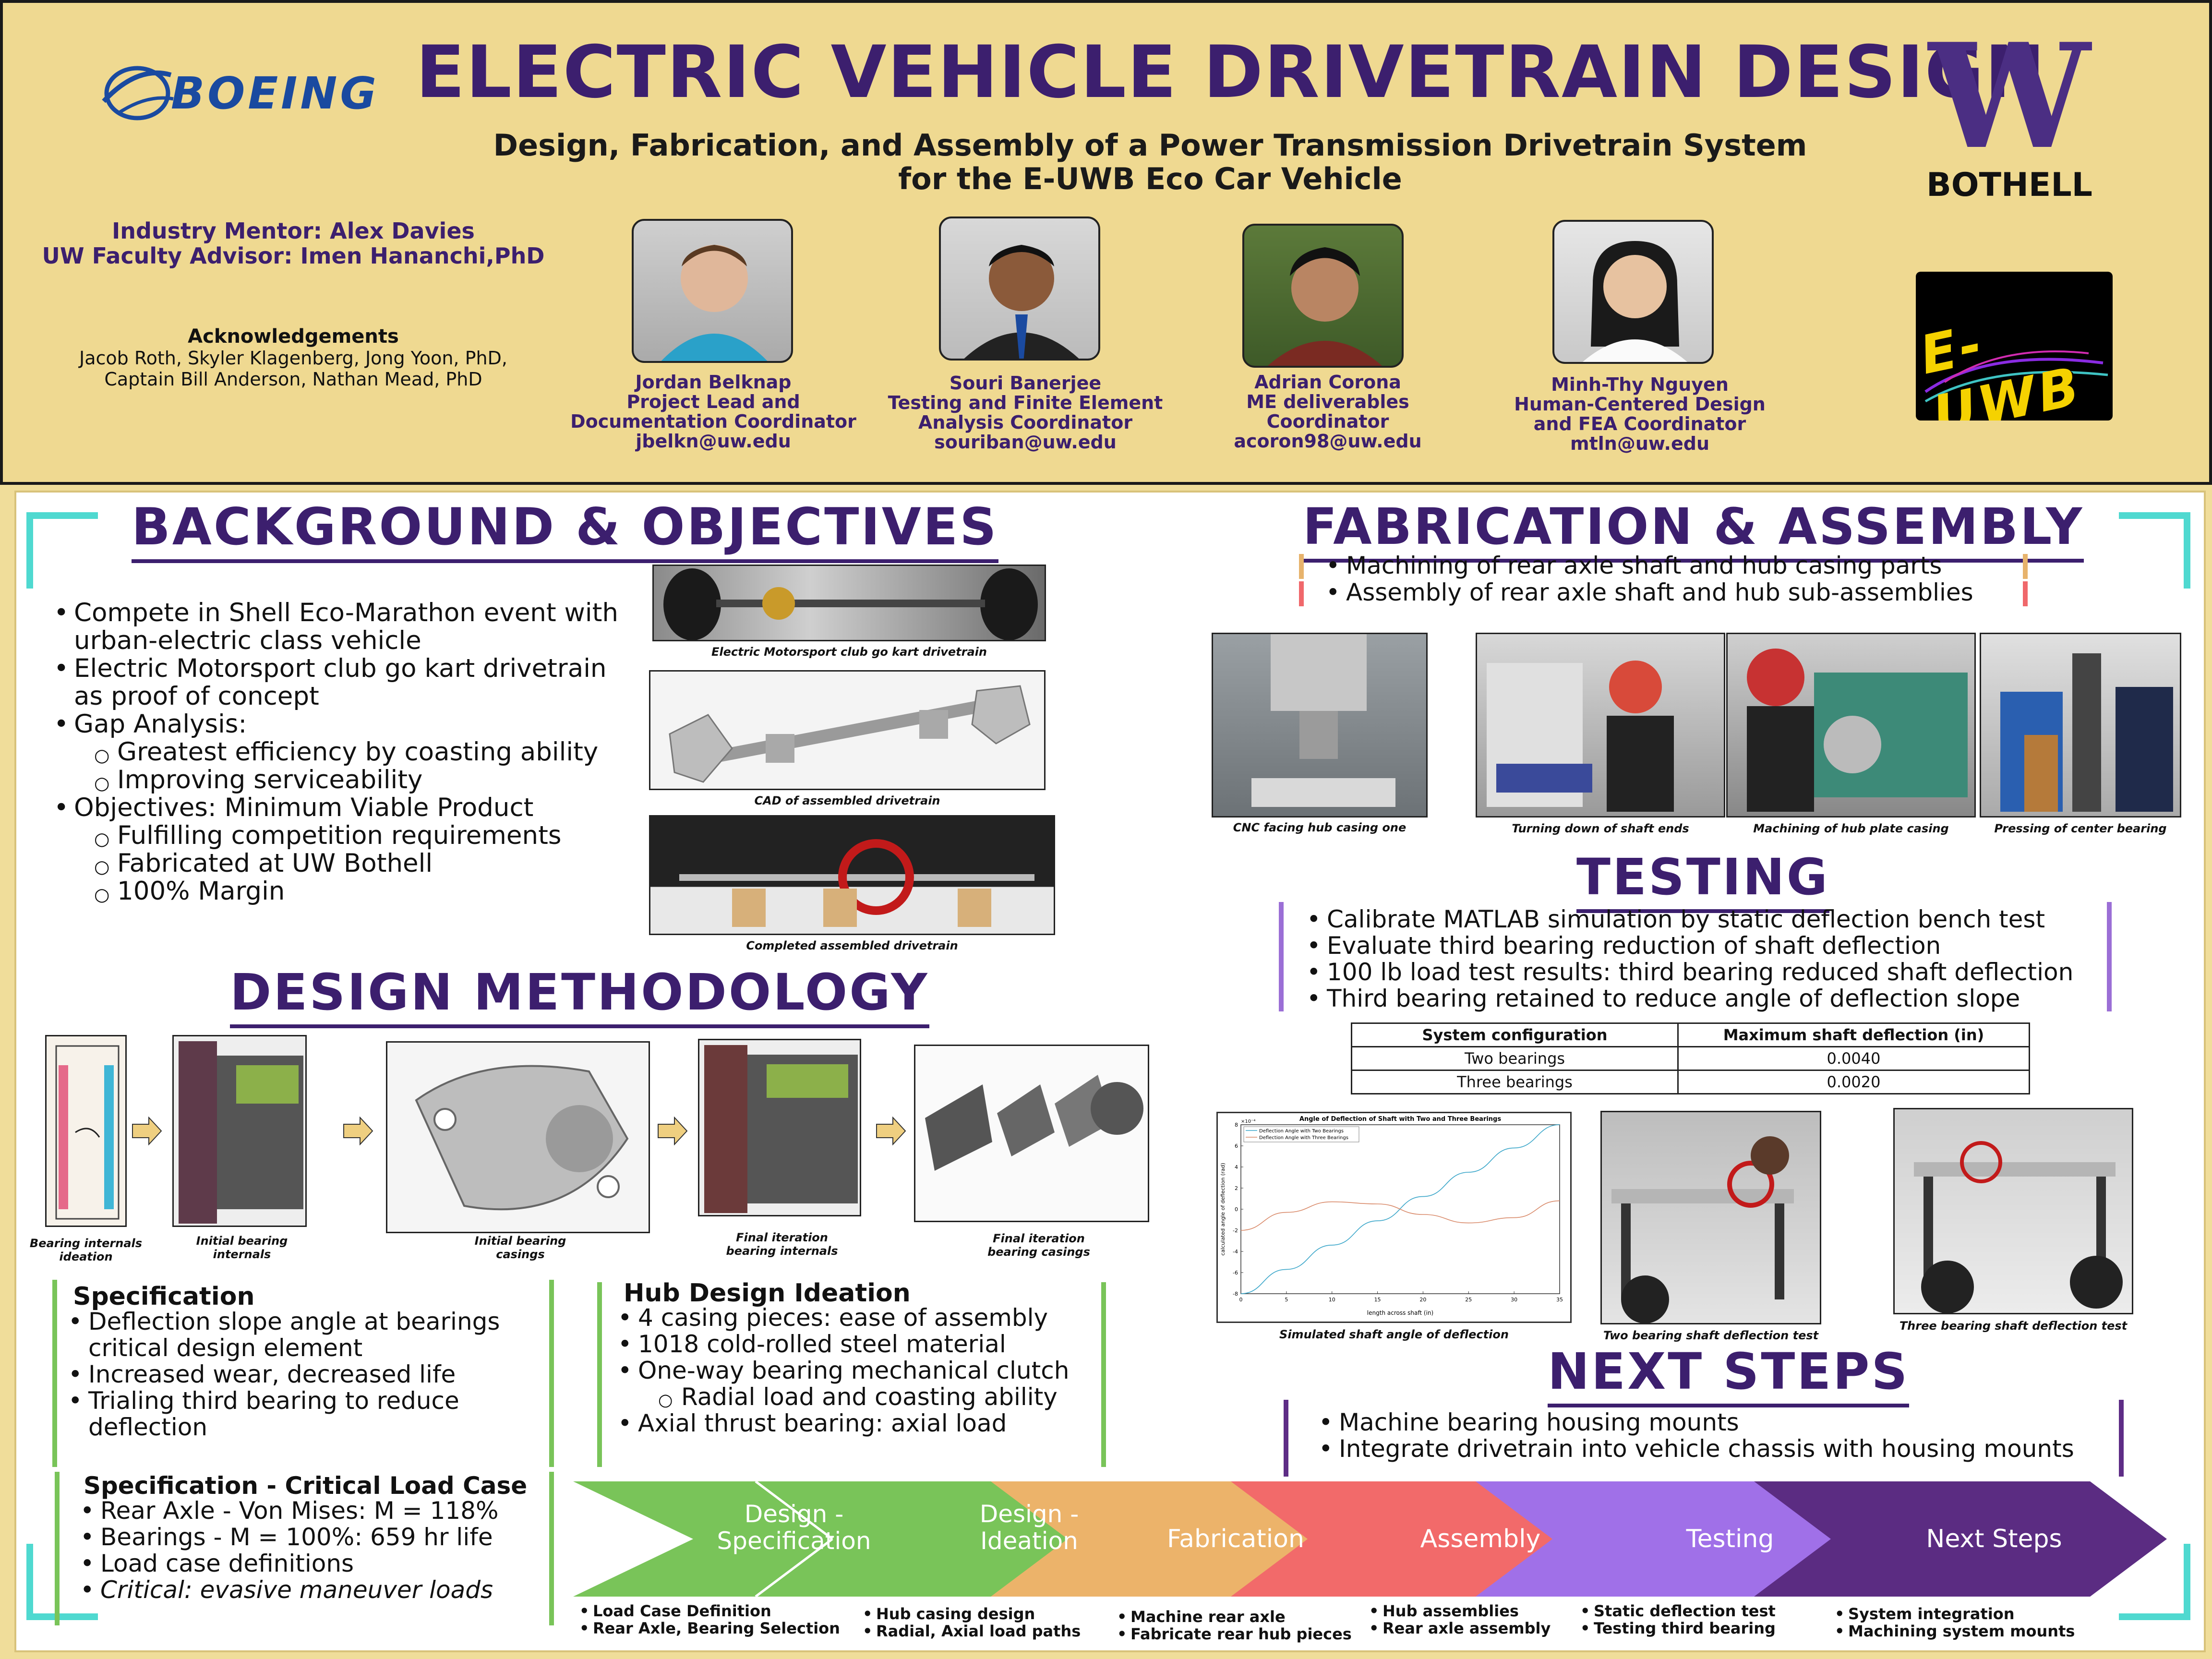 The height and width of the screenshot is (1659, 2212). I want to click on press-icon, so click(2086, 732).